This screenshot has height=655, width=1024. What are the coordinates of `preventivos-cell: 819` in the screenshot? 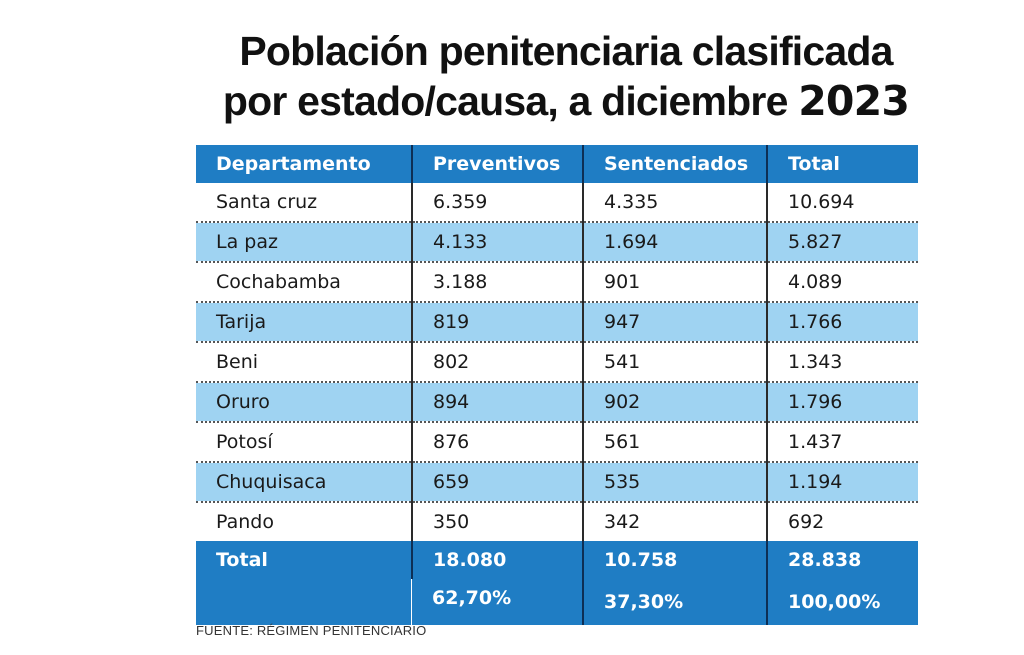 It's located at (497, 322).